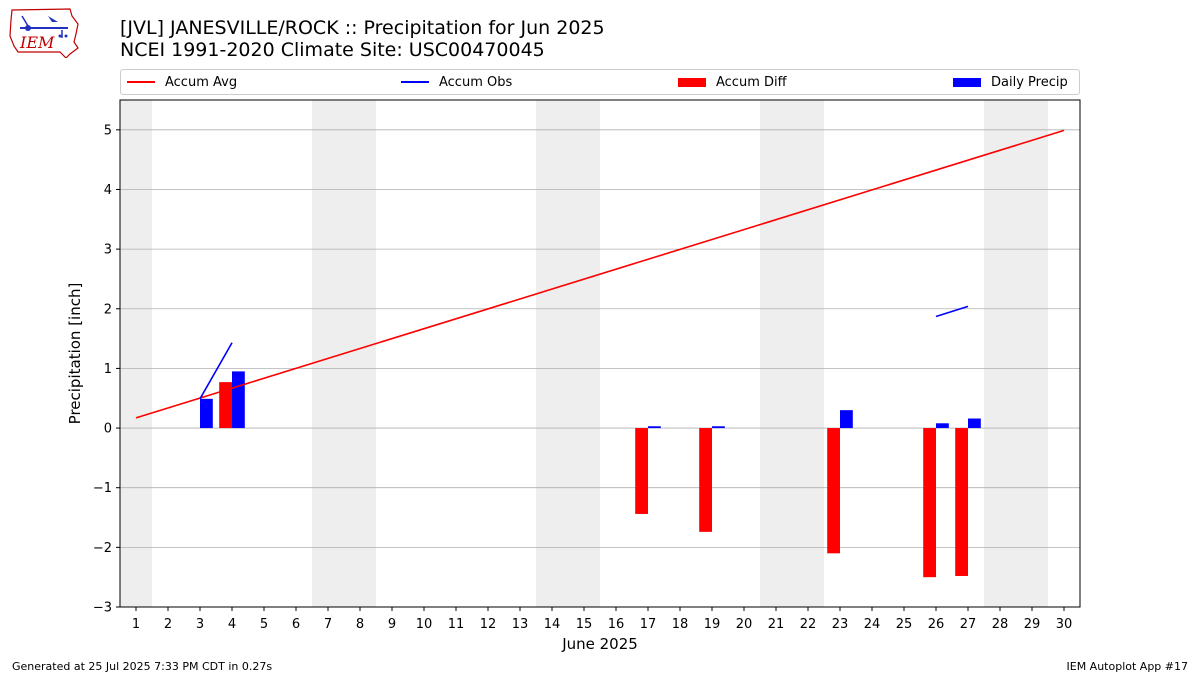 The width and height of the screenshot is (1200, 675). Describe the element at coordinates (584, 624) in the screenshot. I see `x-tick-label: 15` at that location.